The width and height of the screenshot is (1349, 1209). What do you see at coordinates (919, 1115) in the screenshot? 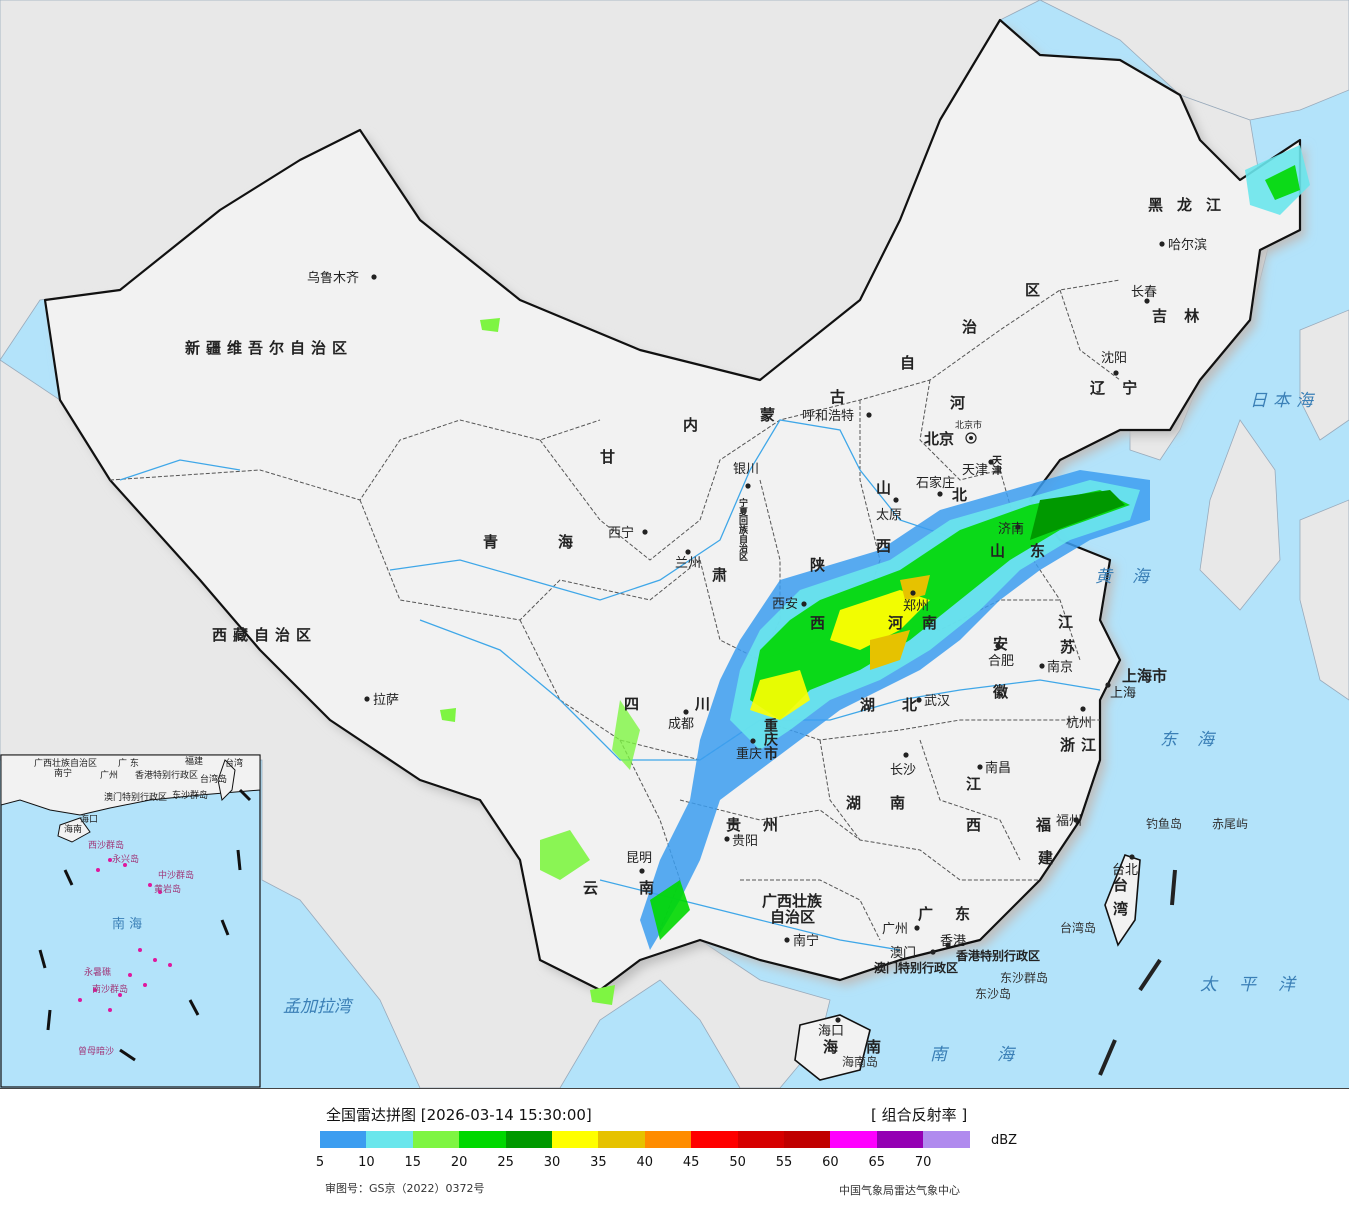
I see `product-name: [ 组合反射率 ]` at bounding box center [919, 1115].